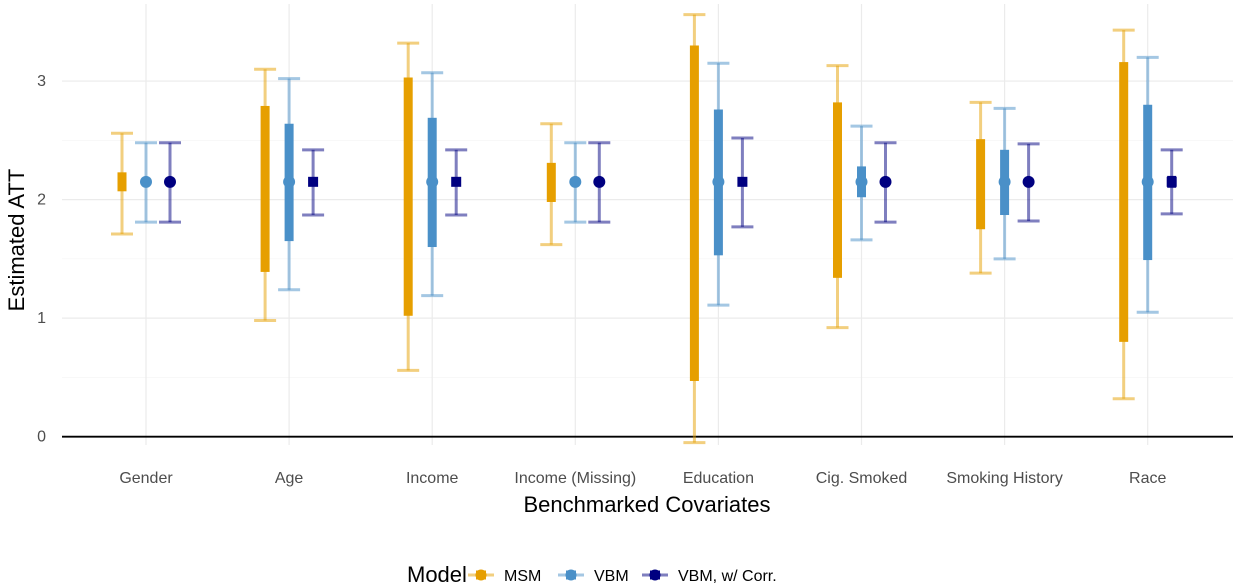 The width and height of the screenshot is (1233, 586). I want to click on x-tick-label: Gender, so click(146, 478).